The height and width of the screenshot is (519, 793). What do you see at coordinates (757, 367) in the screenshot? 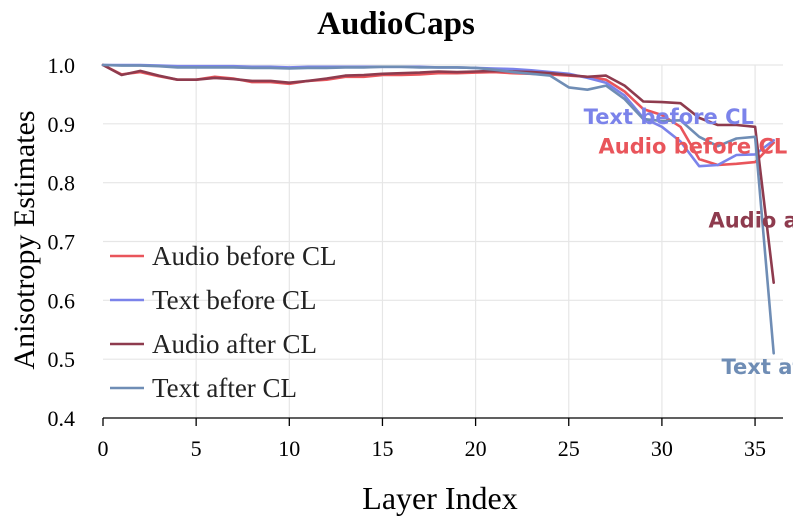
I see `annotation-label: Text after CL` at bounding box center [757, 367].